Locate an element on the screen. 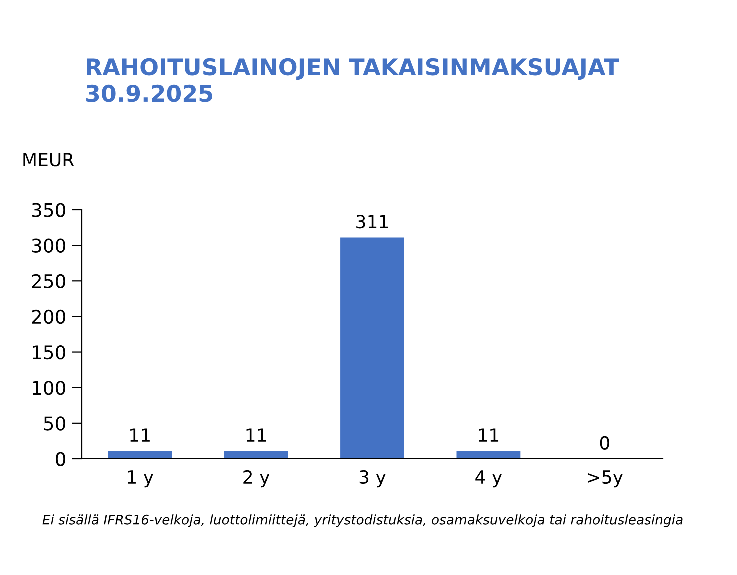  x-tick-label: 2 y is located at coordinates (257, 479).